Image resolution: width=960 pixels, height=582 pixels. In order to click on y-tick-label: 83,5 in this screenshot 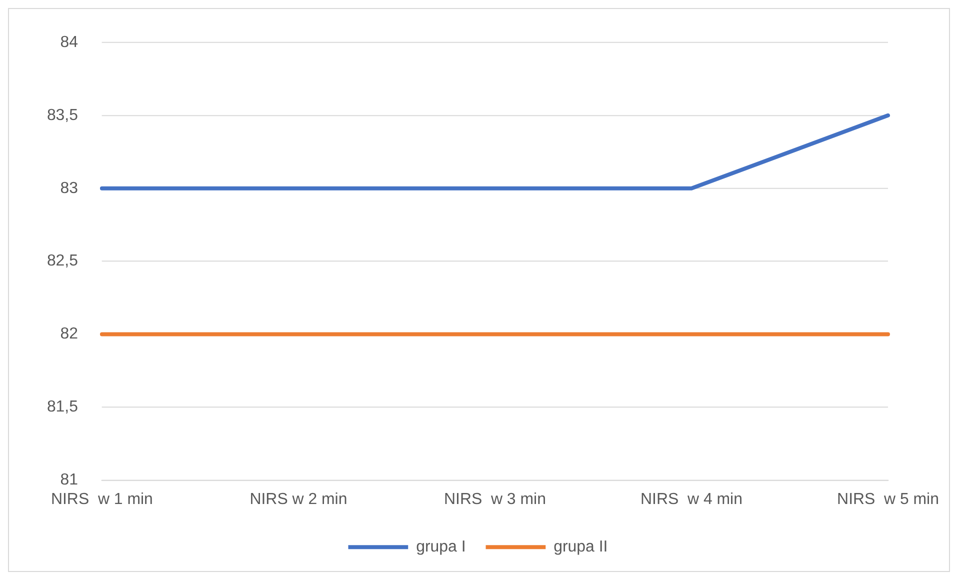, I will do `click(62, 115)`.